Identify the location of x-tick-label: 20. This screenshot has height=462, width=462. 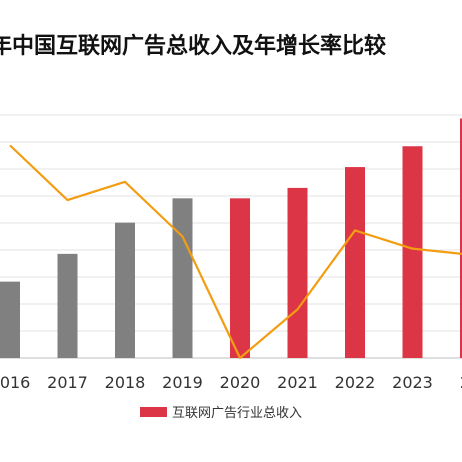
(461, 382).